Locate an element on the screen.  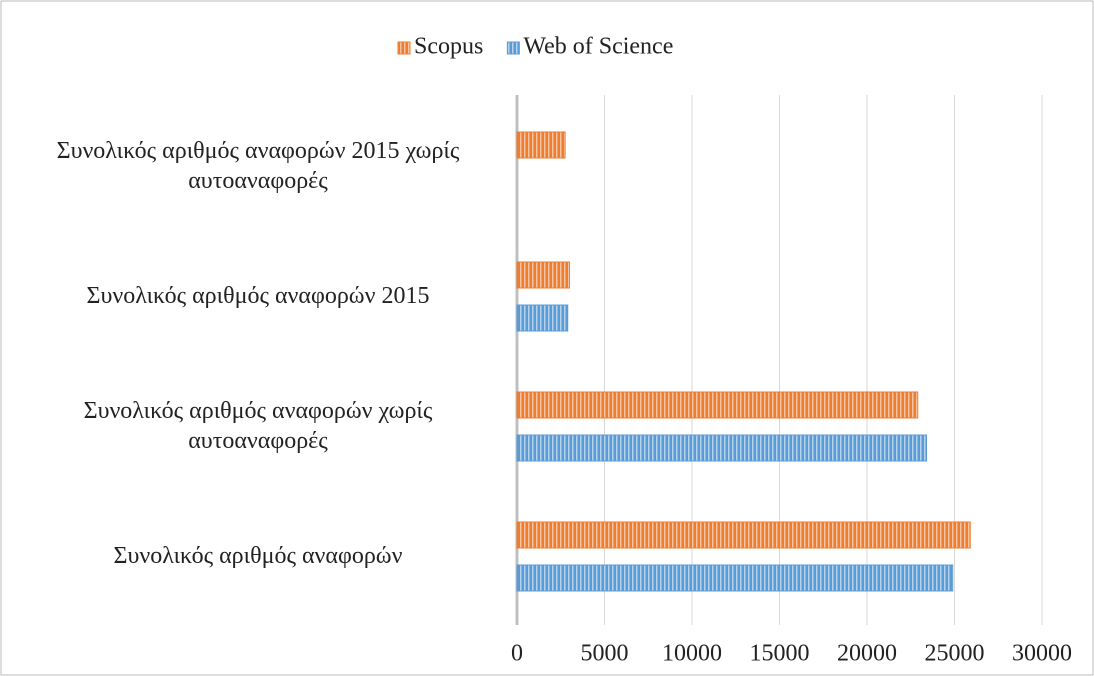
x-tick-label: 30000 is located at coordinates (1042, 654).